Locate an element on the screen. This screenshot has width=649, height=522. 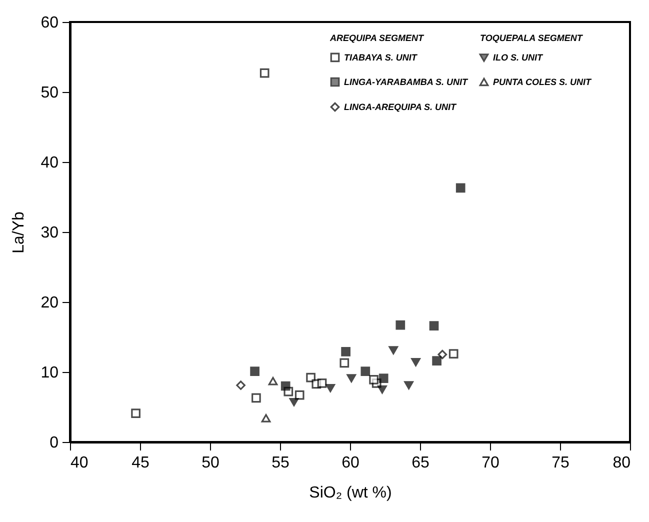
y-tick-label: 20 is located at coordinates (49, 303).